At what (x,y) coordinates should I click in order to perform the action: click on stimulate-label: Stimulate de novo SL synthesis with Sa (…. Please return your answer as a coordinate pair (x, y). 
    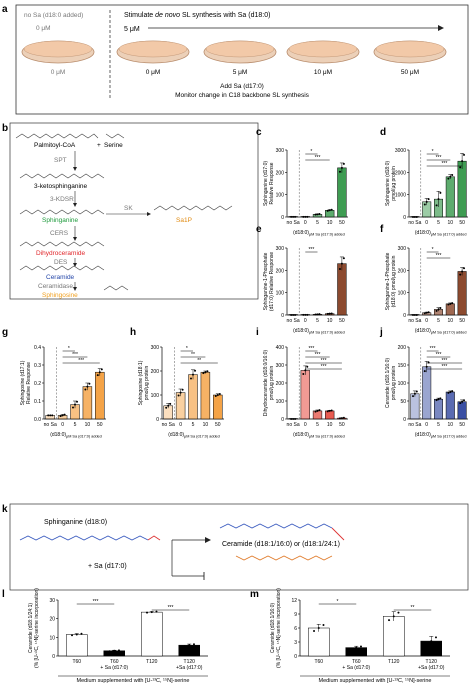
    Looking at the image, I should click on (197, 15).